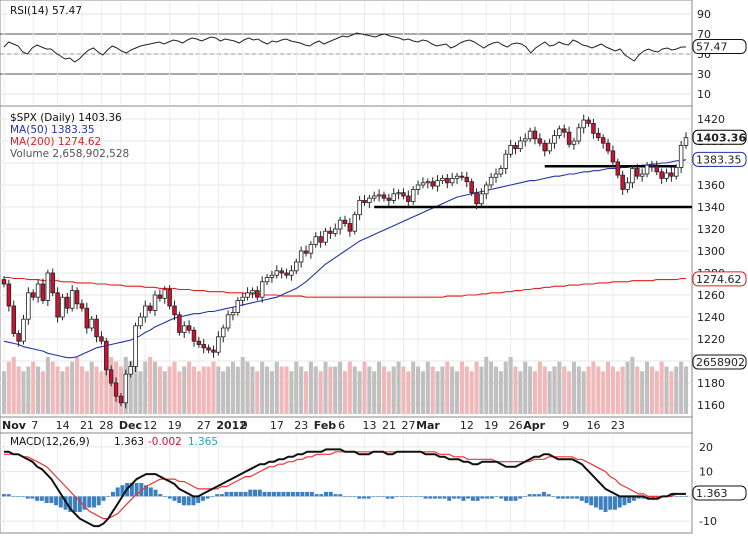 The image size is (748, 542). Describe the element at coordinates (231, 425) in the screenshot. I see `date-tick-label: 2012` at that location.